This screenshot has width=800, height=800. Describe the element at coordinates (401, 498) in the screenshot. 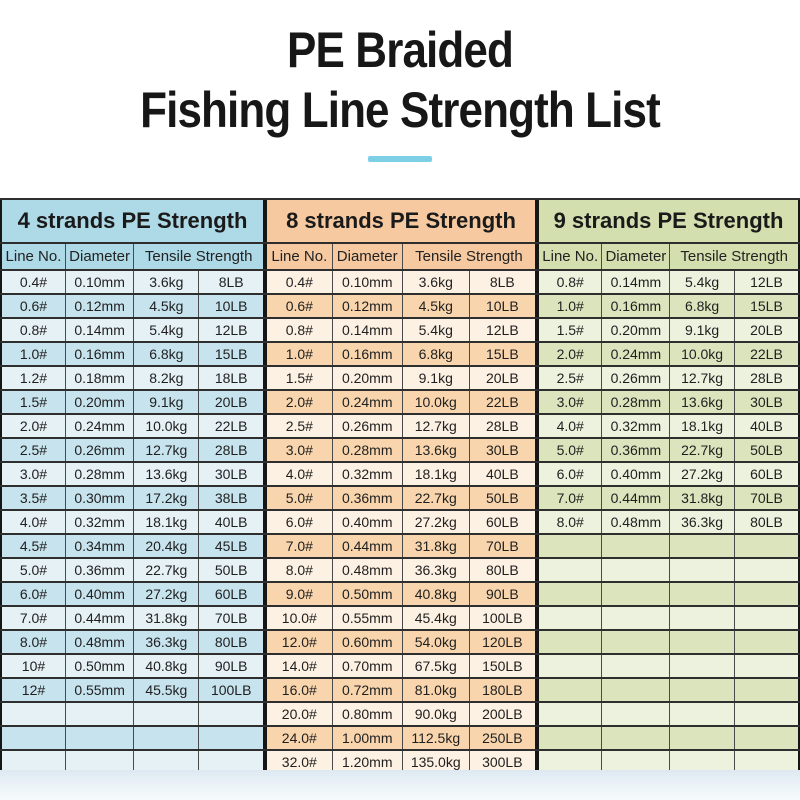

I see `table-row: 5.0# 0.36mm 22.7kg 50LB` at that location.